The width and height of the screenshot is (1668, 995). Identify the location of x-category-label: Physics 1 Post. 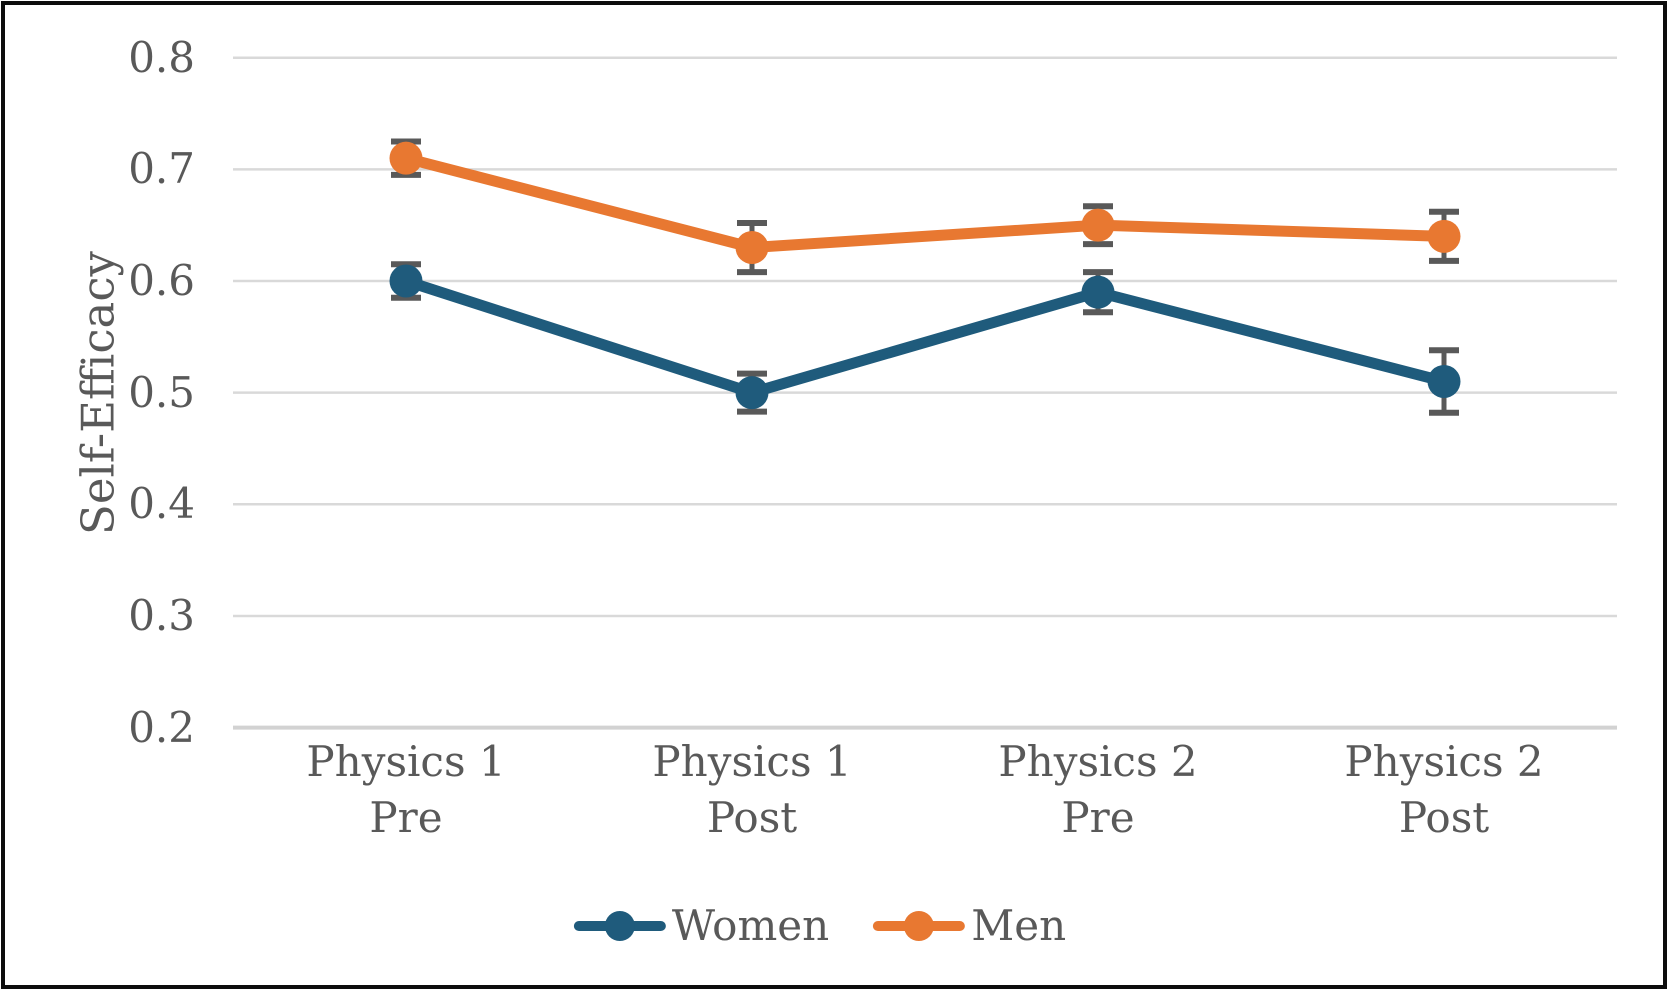
(752, 790).